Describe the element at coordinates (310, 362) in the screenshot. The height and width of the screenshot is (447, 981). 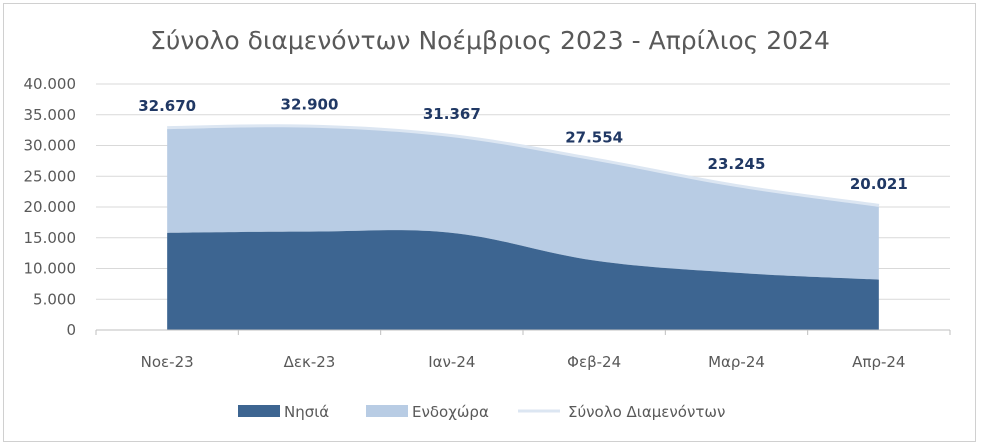
I see `x-tick-label: Δεκ-23` at that location.